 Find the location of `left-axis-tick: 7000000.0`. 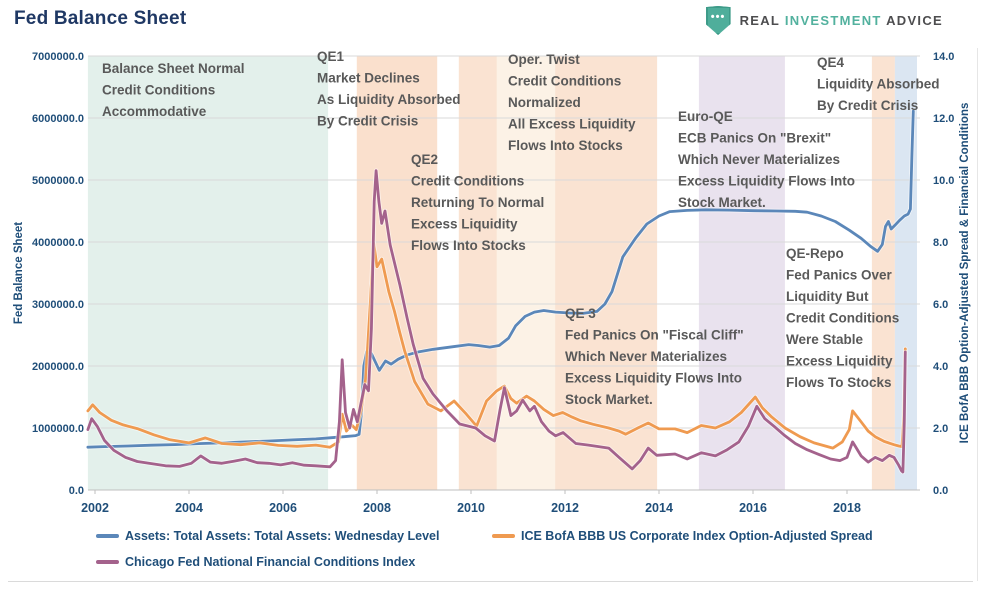

left-axis-tick: 7000000.0 is located at coordinates (58, 57).